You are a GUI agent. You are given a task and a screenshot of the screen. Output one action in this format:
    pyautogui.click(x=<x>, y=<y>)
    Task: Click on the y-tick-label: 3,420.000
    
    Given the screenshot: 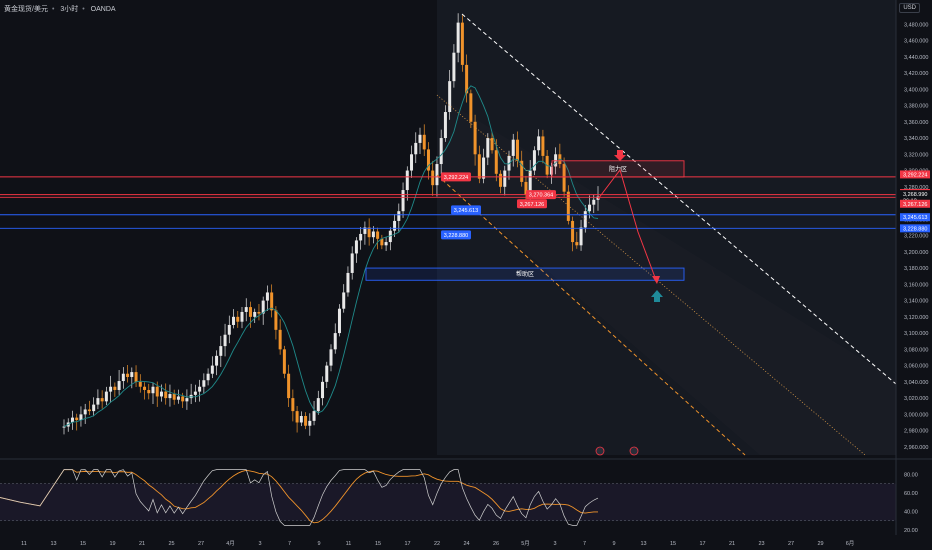 What is the action you would take?
    pyautogui.click(x=916, y=74)
    